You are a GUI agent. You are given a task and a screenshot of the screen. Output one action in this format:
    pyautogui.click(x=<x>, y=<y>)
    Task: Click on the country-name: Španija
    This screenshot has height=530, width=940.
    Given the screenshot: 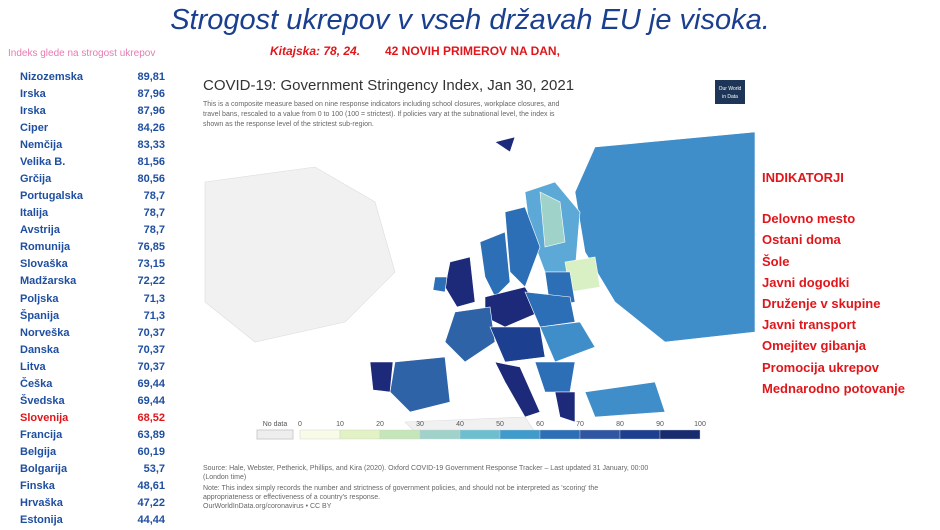 What is the action you would take?
    pyautogui.click(x=40, y=315)
    